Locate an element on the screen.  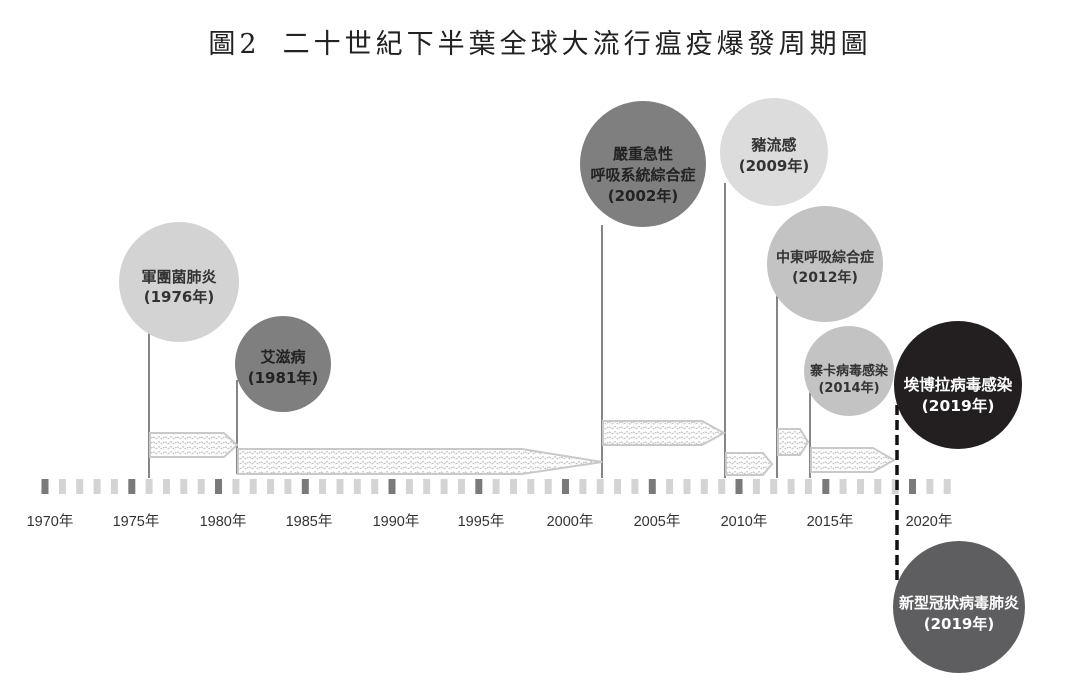
figure-title: 圖2 二十世紀下半葉全球大流行瘟疫爆發周期圖 is located at coordinates (540, 41).